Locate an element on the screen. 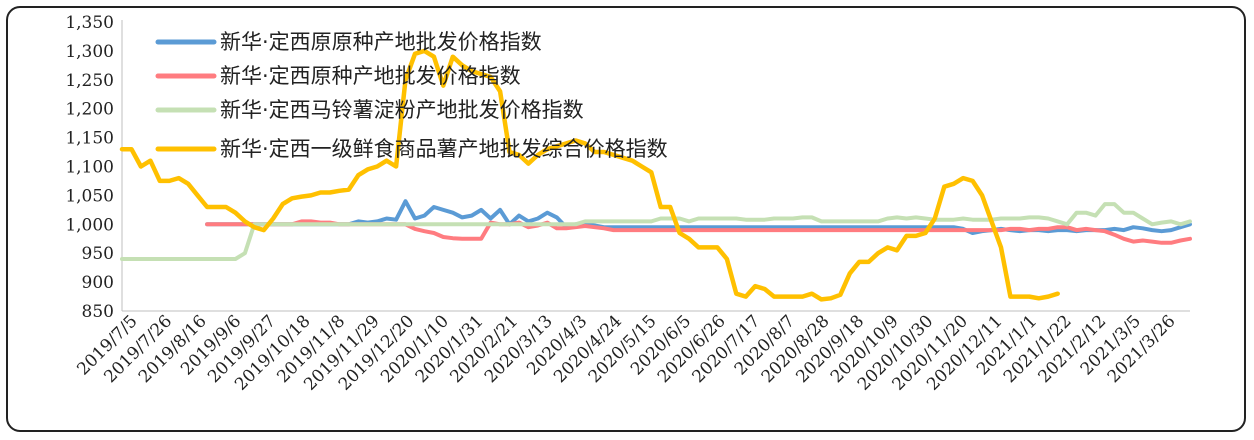  legend-label-3: 新华·定西马铃薯淀粉产地批发价格指数 is located at coordinates (402, 110).